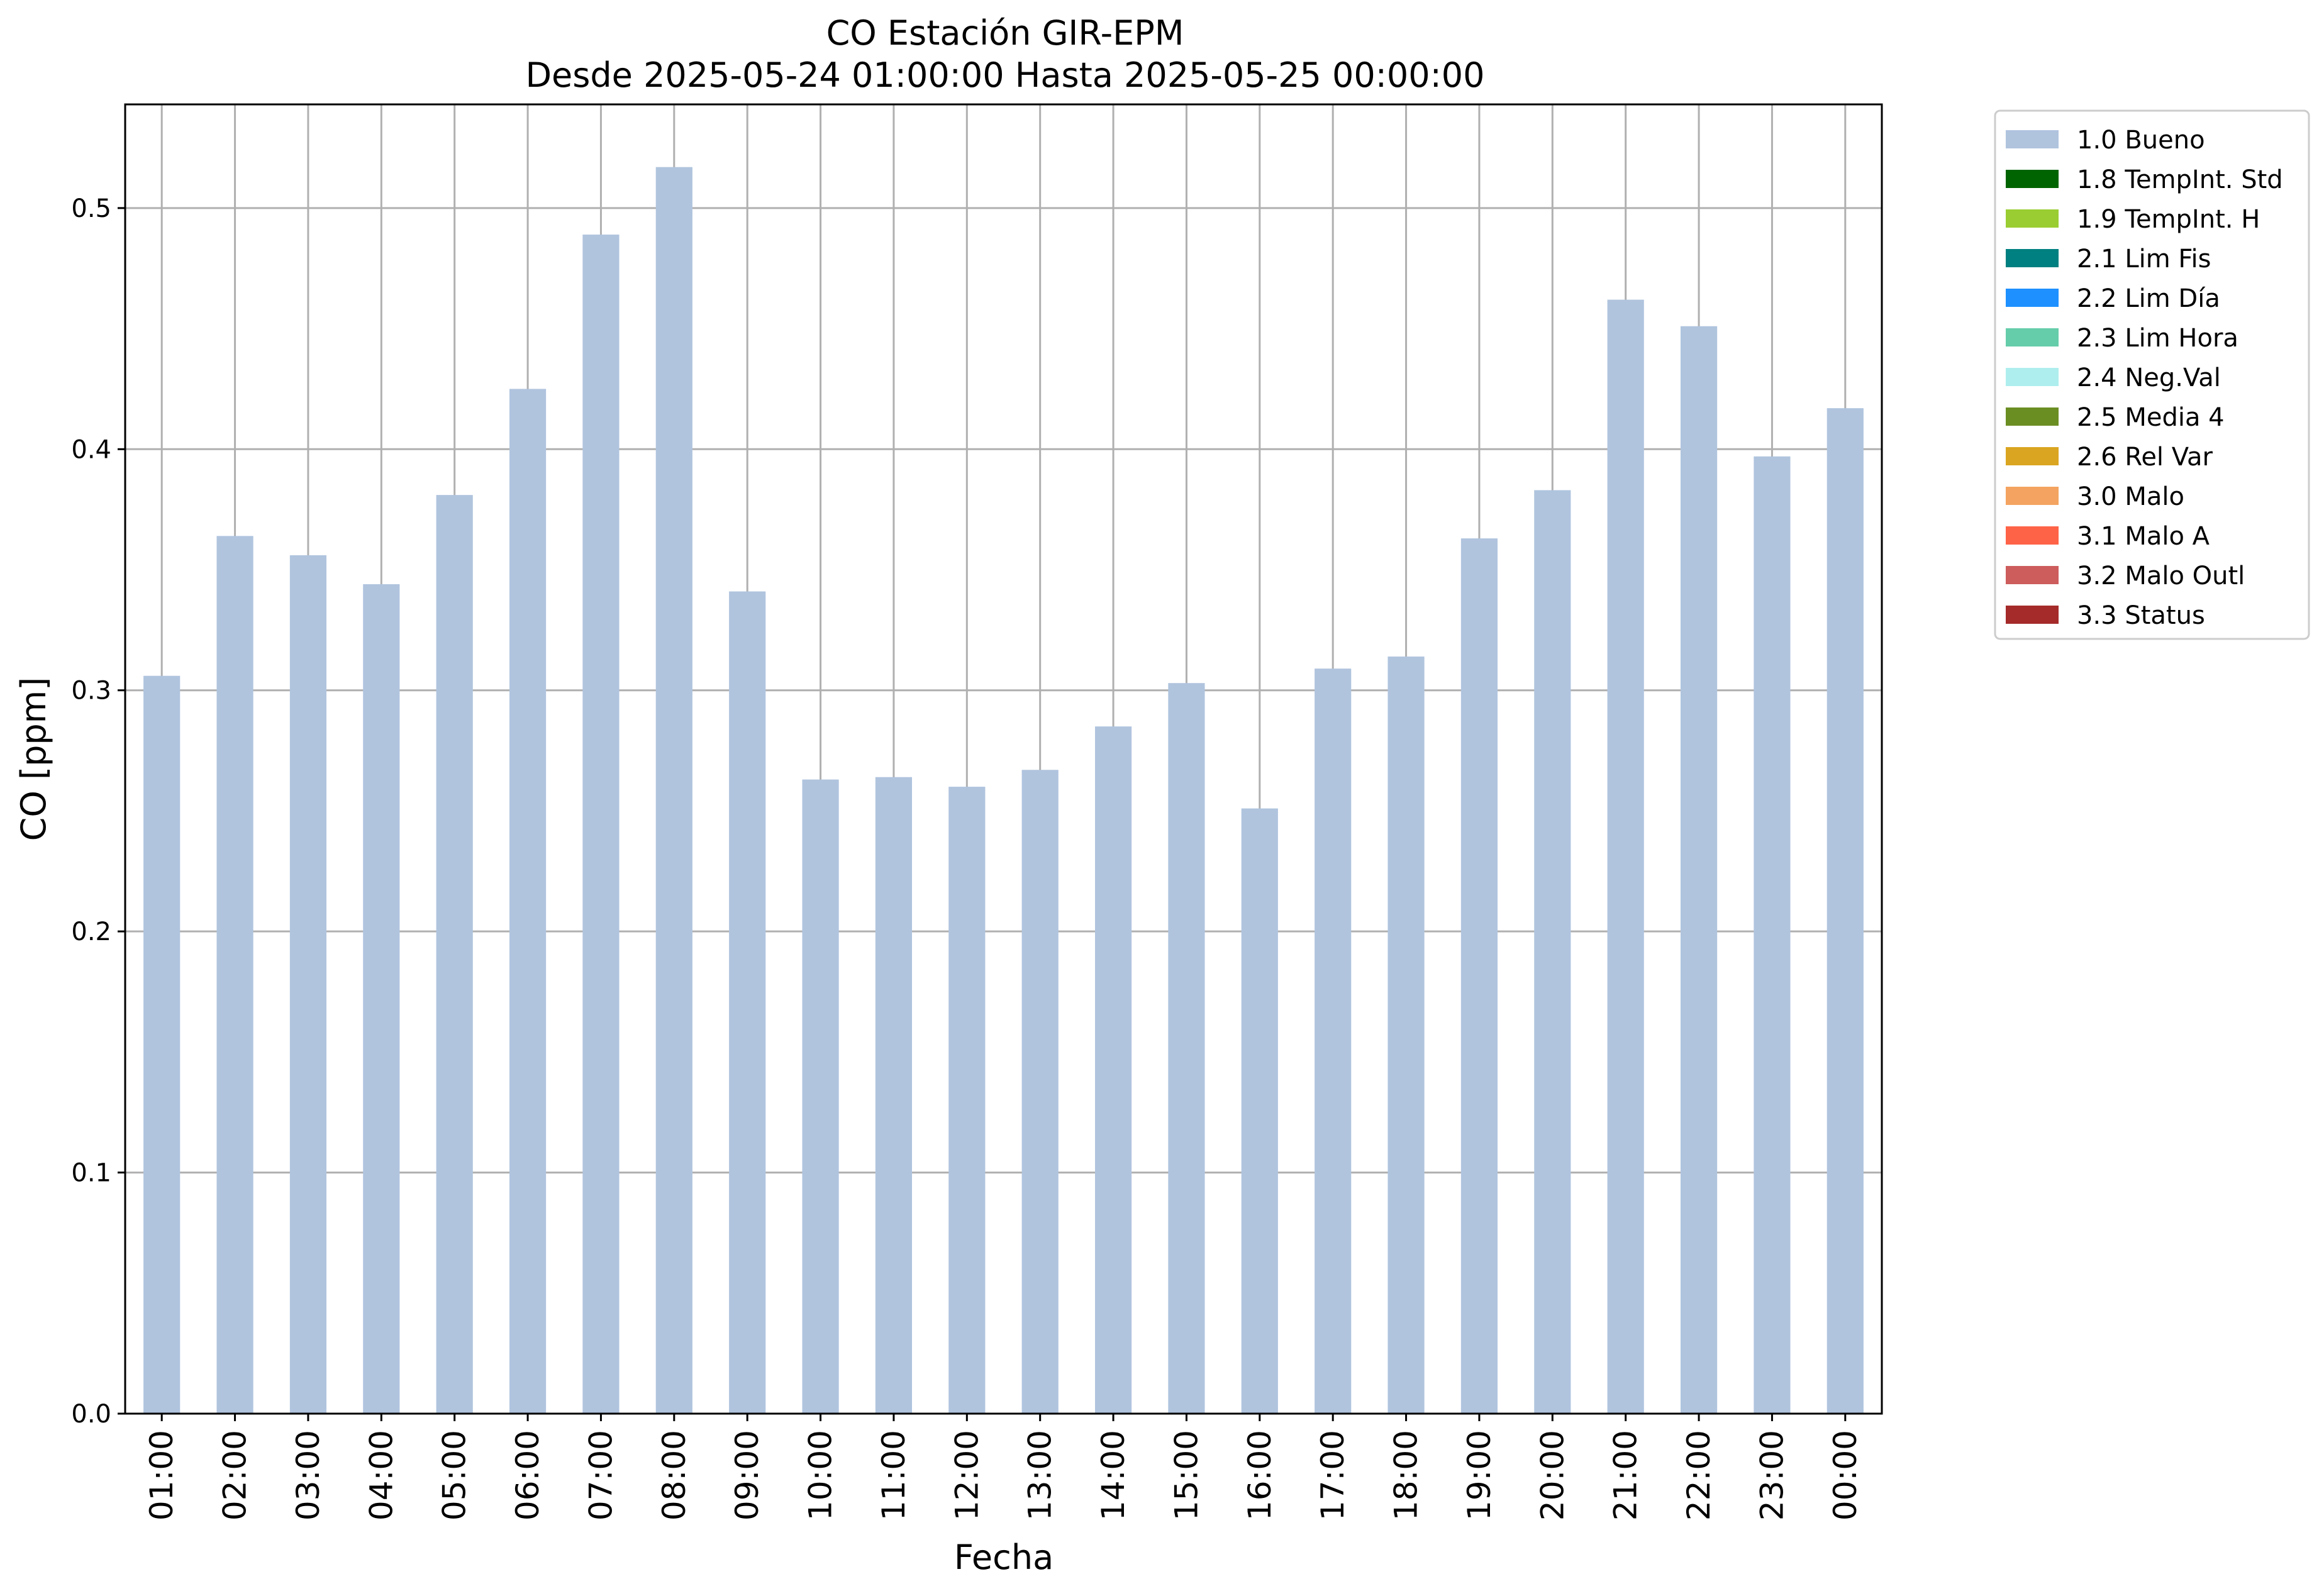  Describe the element at coordinates (1260, 1475) in the screenshot. I see `x-tick-label: 16:00` at that location.